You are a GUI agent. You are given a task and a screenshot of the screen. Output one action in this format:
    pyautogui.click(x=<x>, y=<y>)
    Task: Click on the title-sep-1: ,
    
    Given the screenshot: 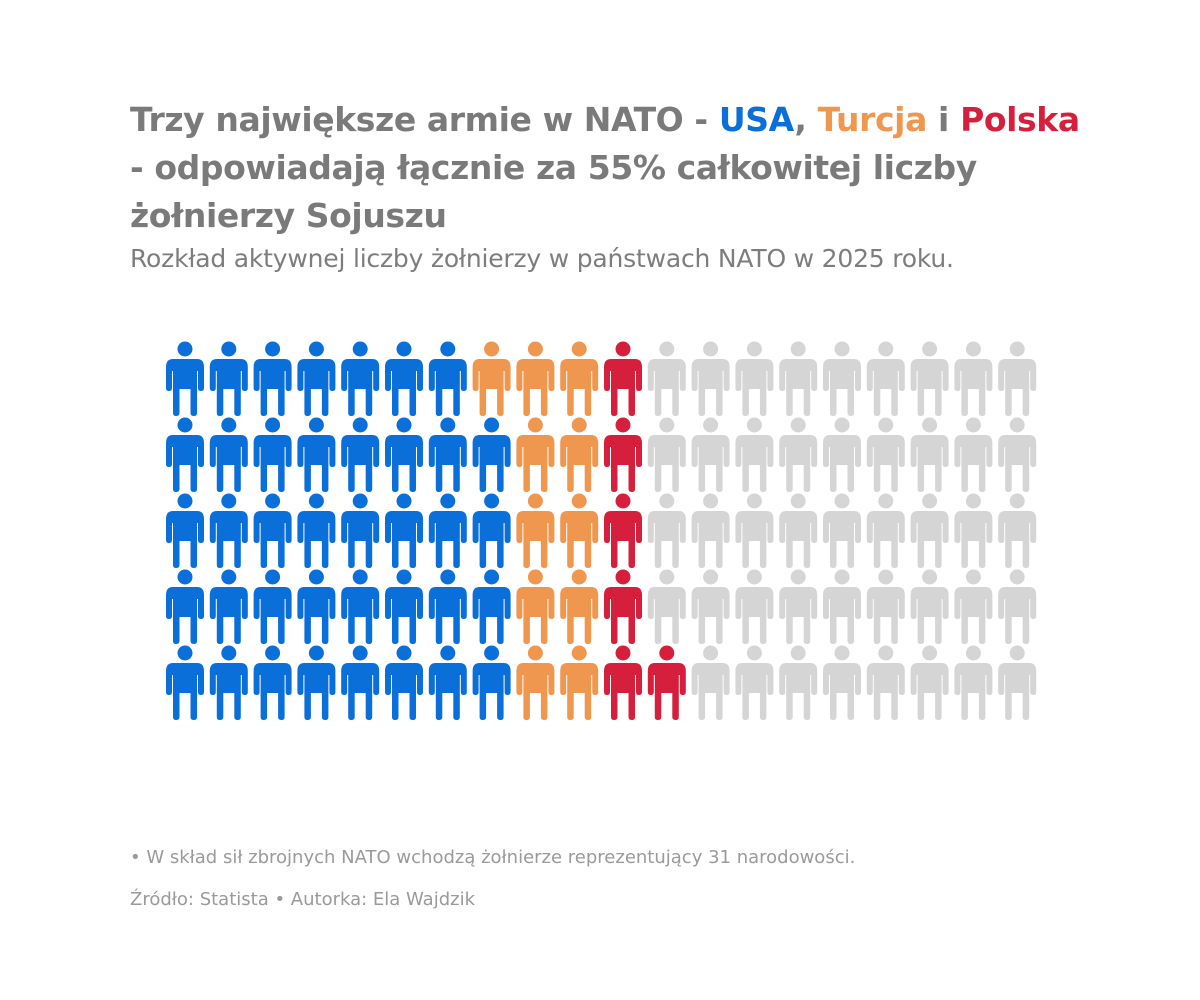 What is the action you would take?
    pyautogui.click(x=806, y=119)
    